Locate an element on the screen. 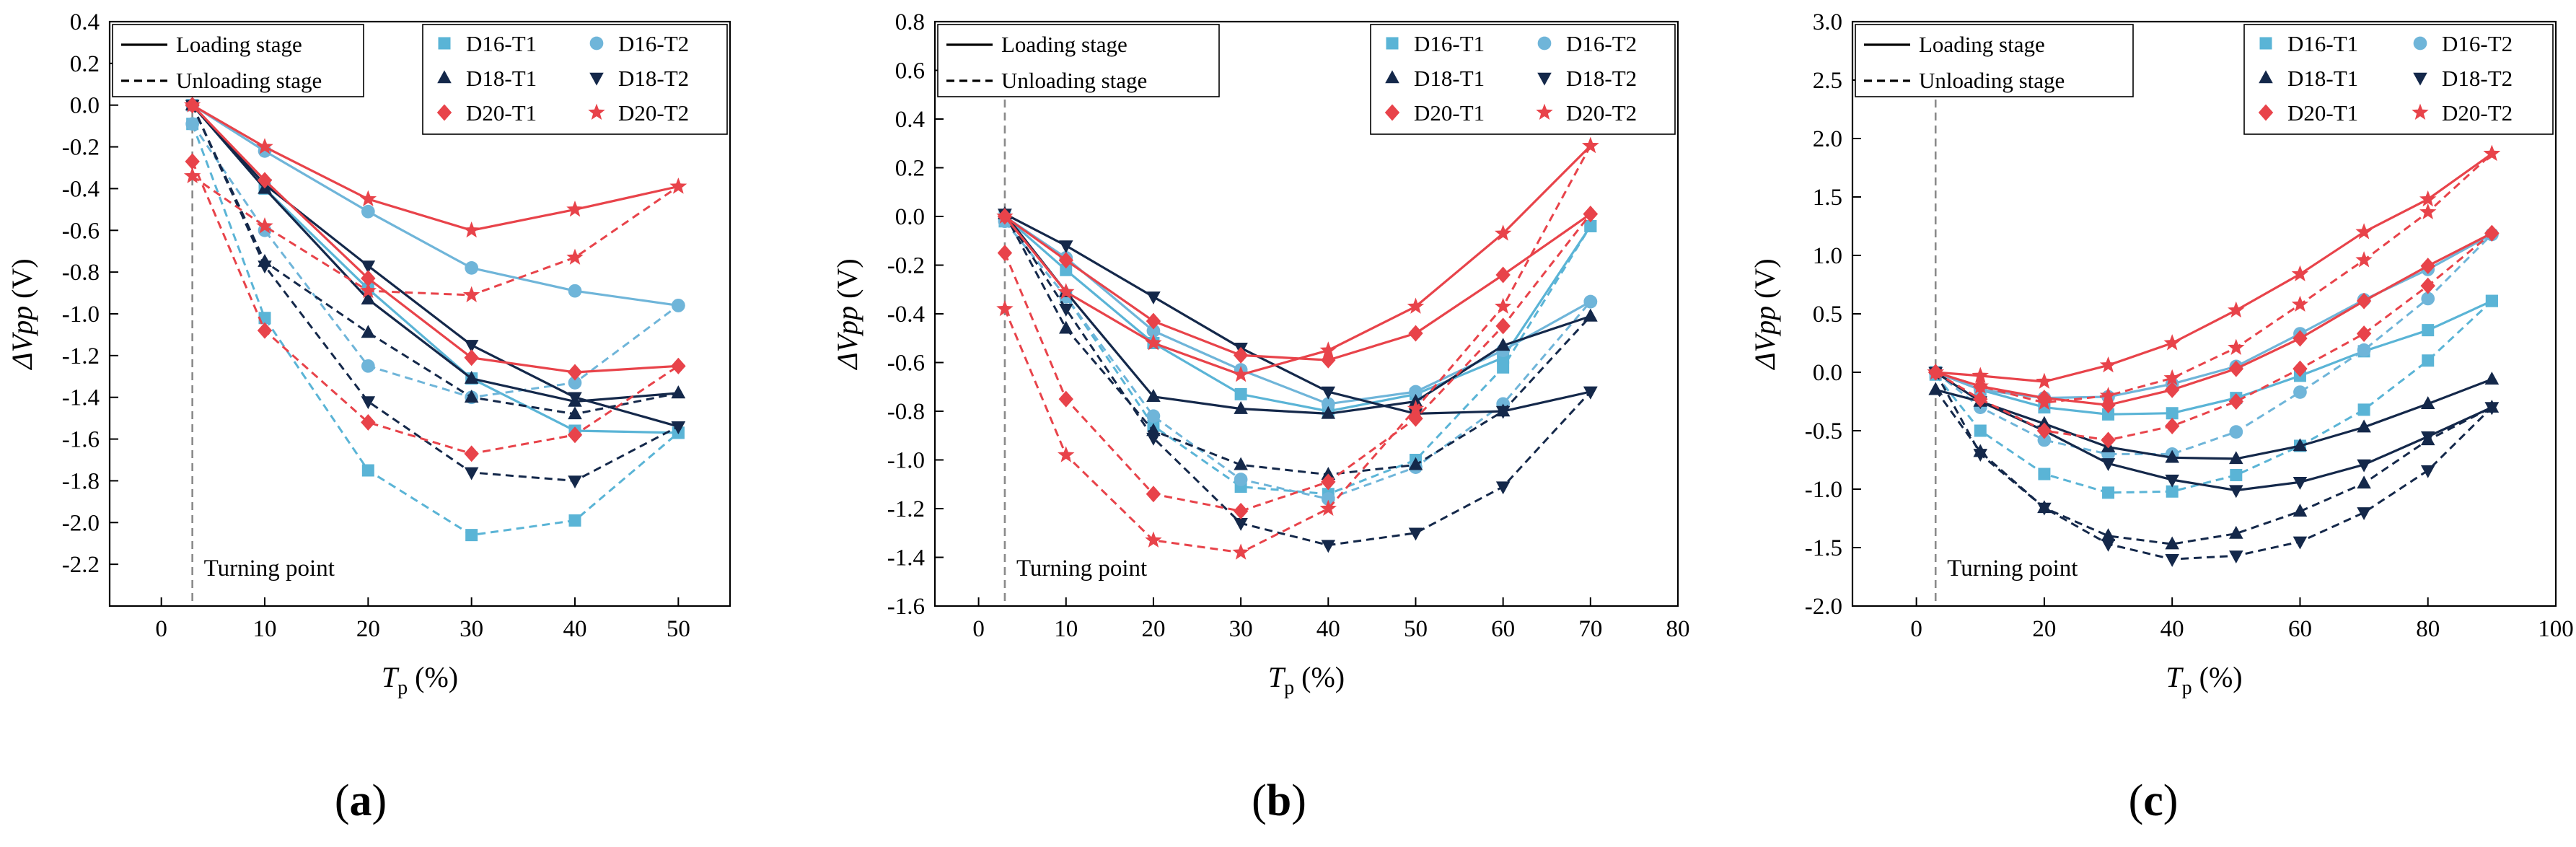  y-axis-title: ΔVpp (V) is located at coordinates (22, 314).